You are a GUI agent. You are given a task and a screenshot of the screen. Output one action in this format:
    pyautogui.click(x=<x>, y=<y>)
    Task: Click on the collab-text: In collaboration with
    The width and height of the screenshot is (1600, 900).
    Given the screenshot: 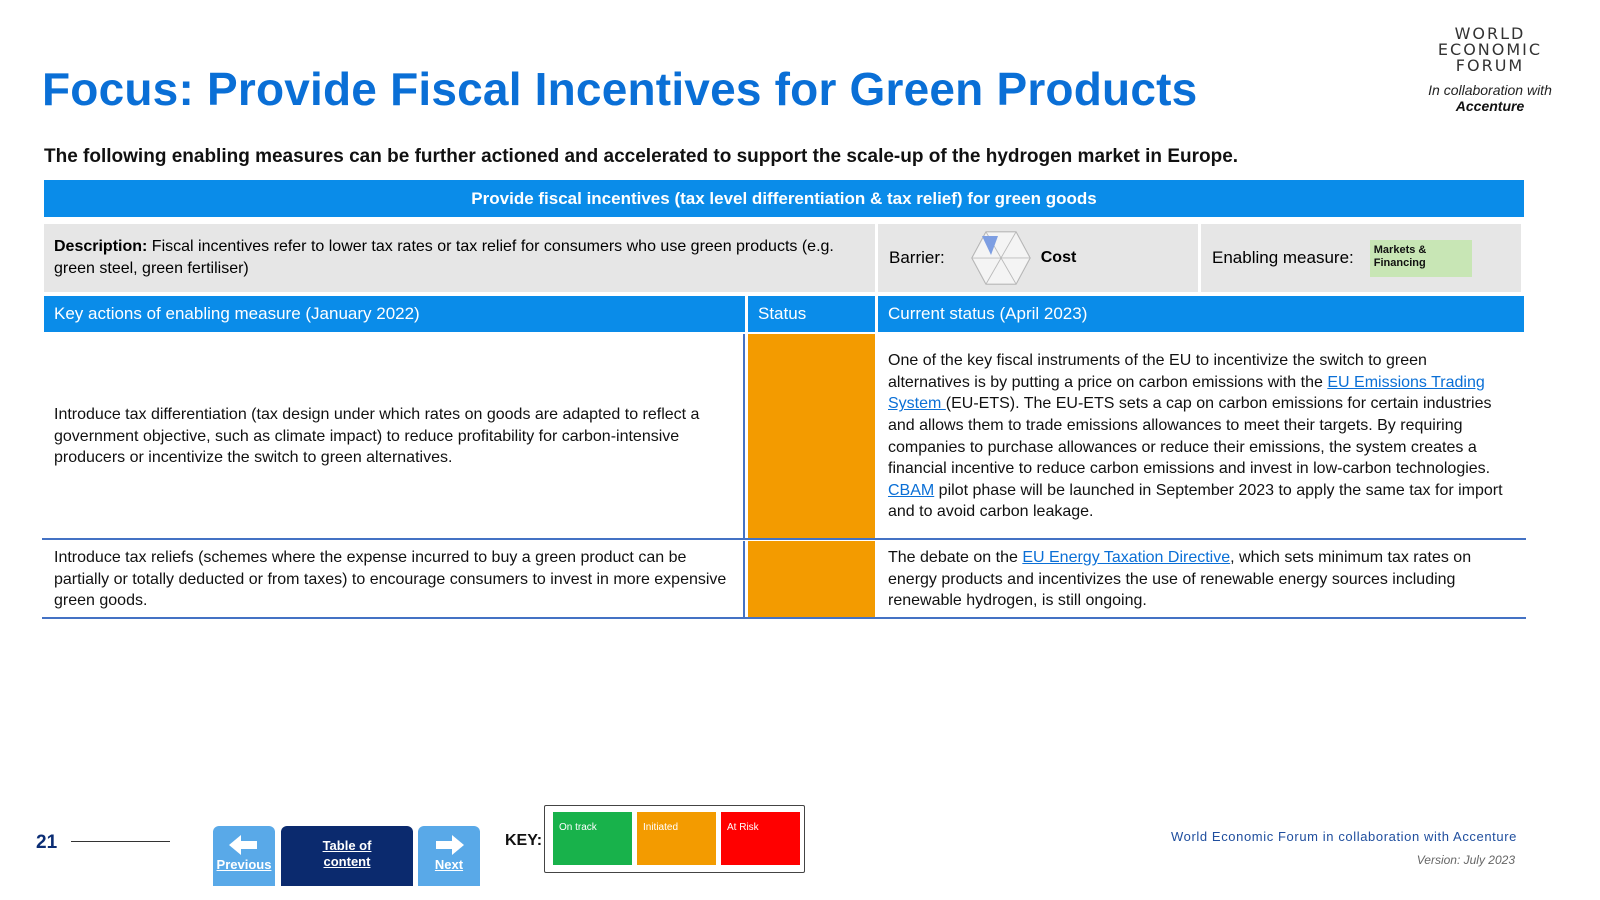 What is the action you would take?
    pyautogui.click(x=1490, y=90)
    